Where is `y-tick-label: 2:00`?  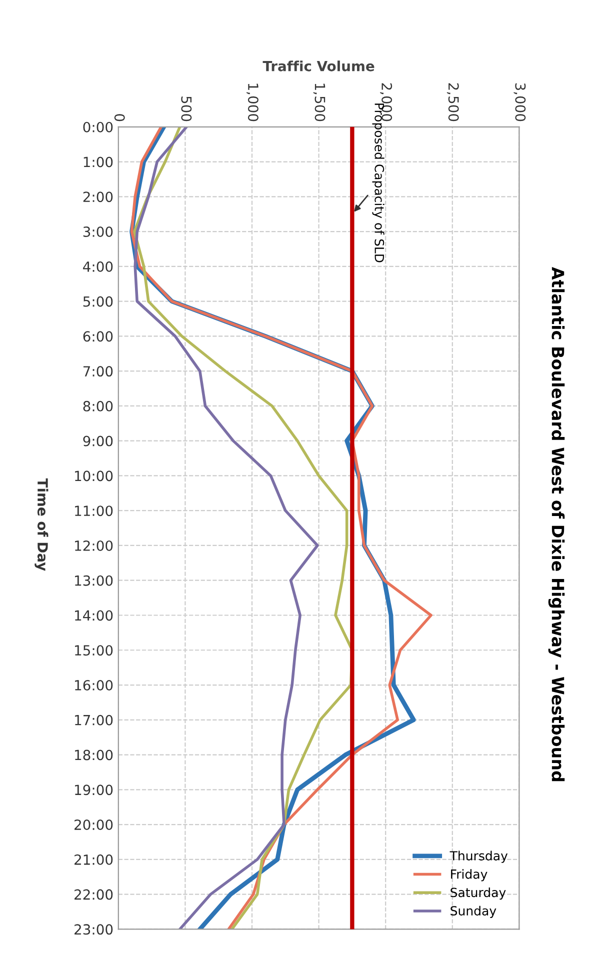 y-tick-label: 2:00 is located at coordinates (98, 197).